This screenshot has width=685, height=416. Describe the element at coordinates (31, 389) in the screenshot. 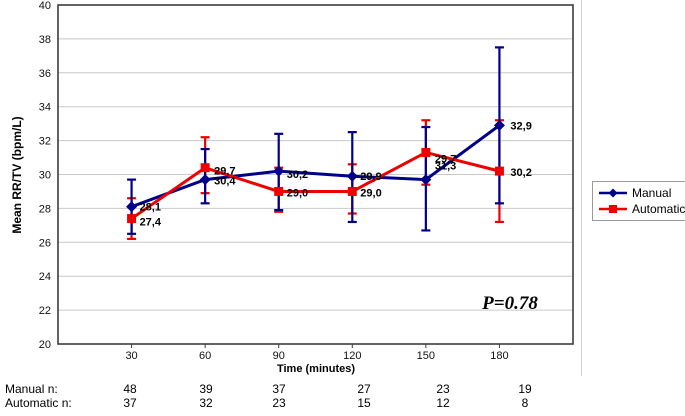

I see `manual-n-row-label: Manual n:` at that location.